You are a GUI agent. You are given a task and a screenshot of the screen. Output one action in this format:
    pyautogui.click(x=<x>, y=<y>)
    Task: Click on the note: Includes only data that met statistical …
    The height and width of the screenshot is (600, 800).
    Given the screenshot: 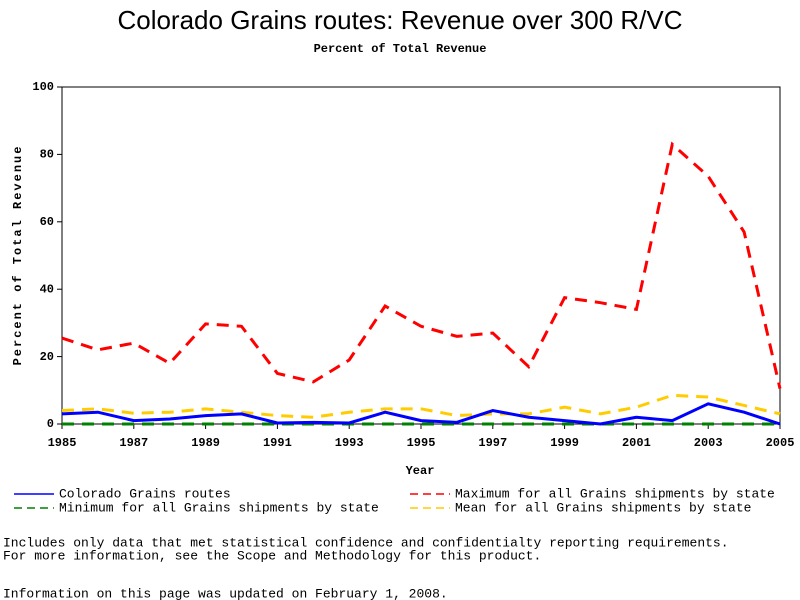 What is the action you would take?
    pyautogui.click(x=366, y=542)
    